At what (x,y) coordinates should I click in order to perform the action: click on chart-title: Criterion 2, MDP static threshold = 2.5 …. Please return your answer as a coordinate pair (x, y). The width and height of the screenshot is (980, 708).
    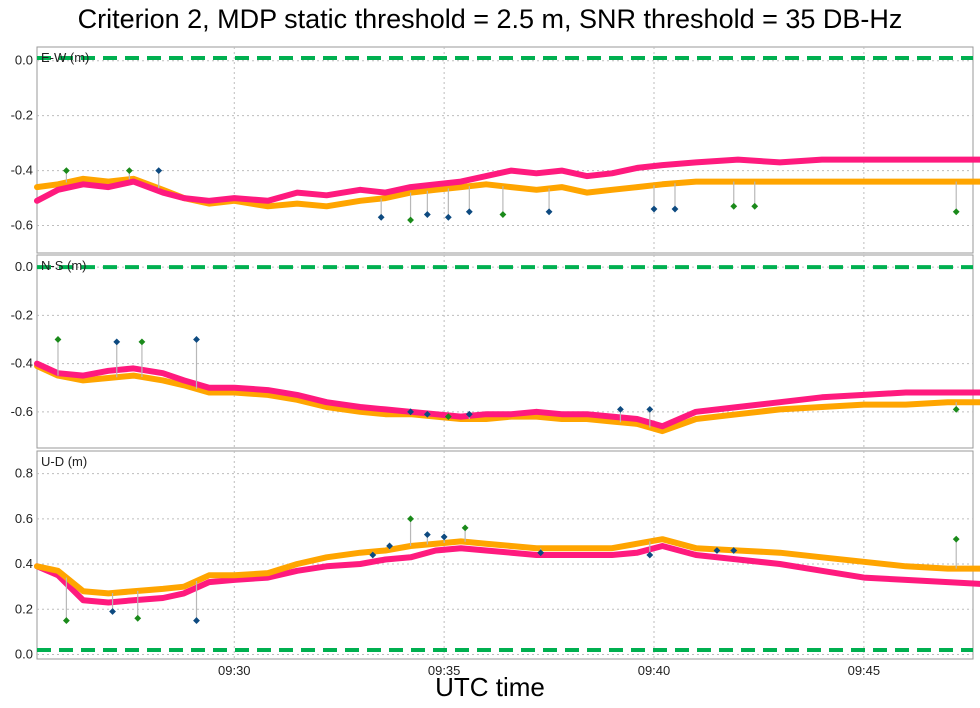
    Looking at the image, I should click on (490, 19).